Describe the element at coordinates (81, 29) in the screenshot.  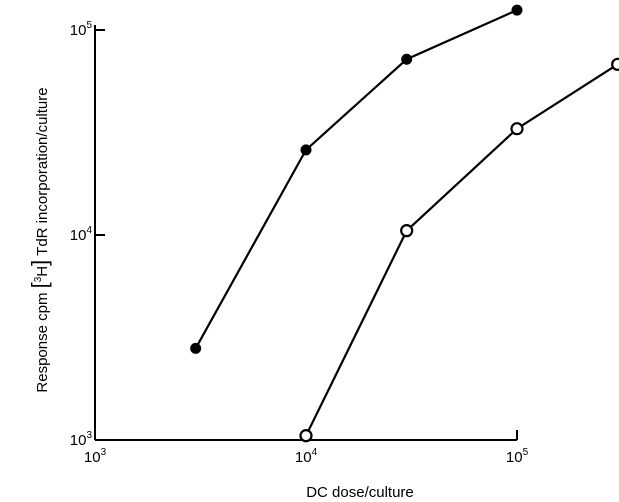
I see `y-tick-label: 10⁵` at that location.